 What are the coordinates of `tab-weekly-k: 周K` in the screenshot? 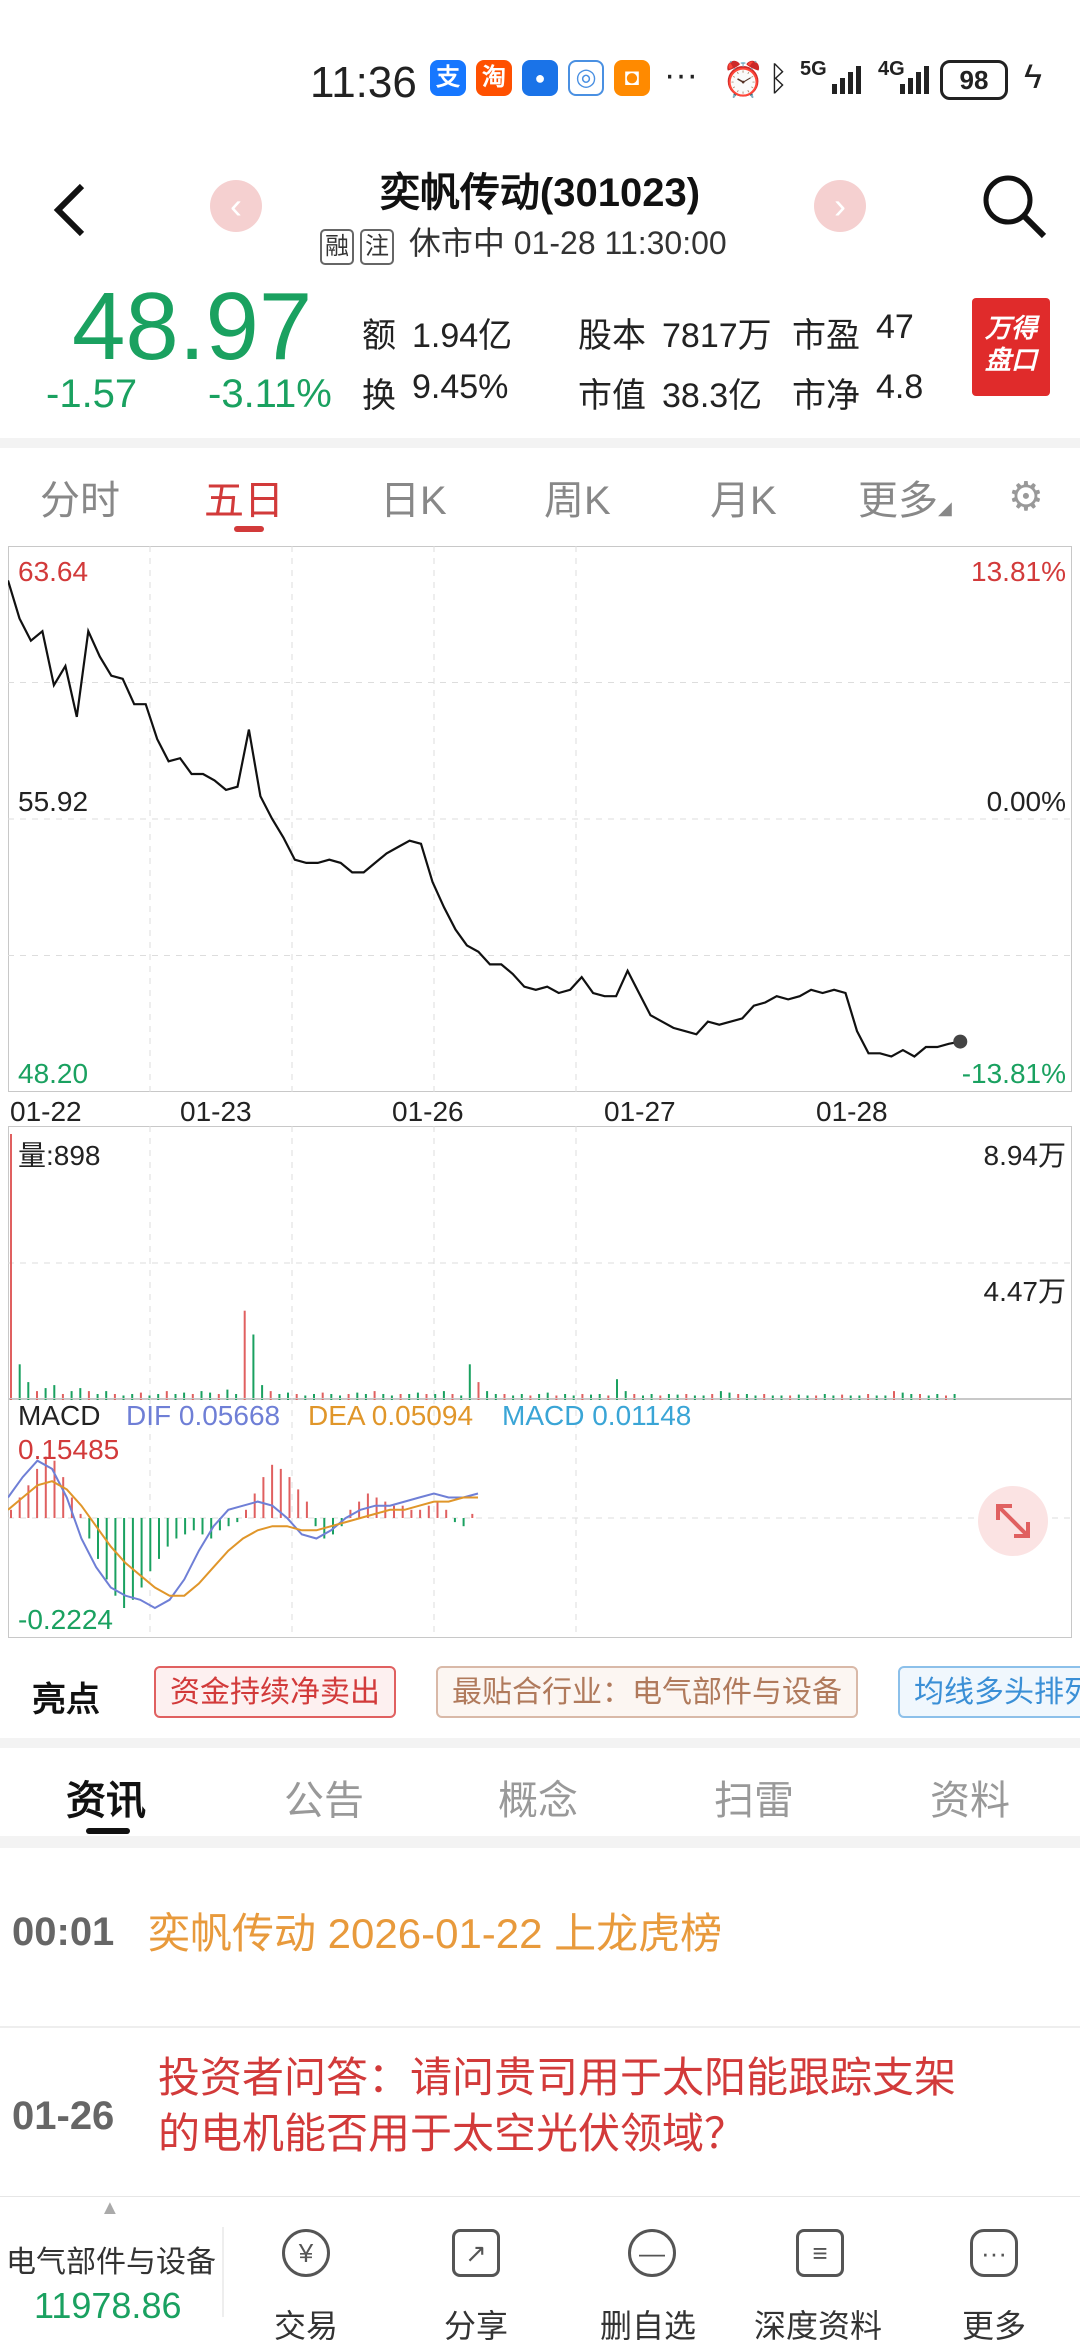 It's located at (577, 501).